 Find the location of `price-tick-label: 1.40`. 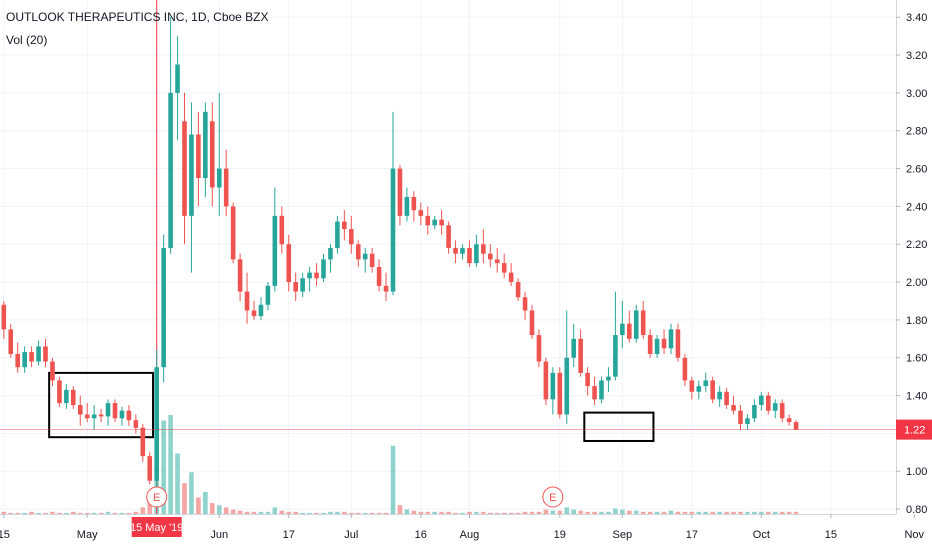

price-tick-label: 1.40 is located at coordinates (916, 397).